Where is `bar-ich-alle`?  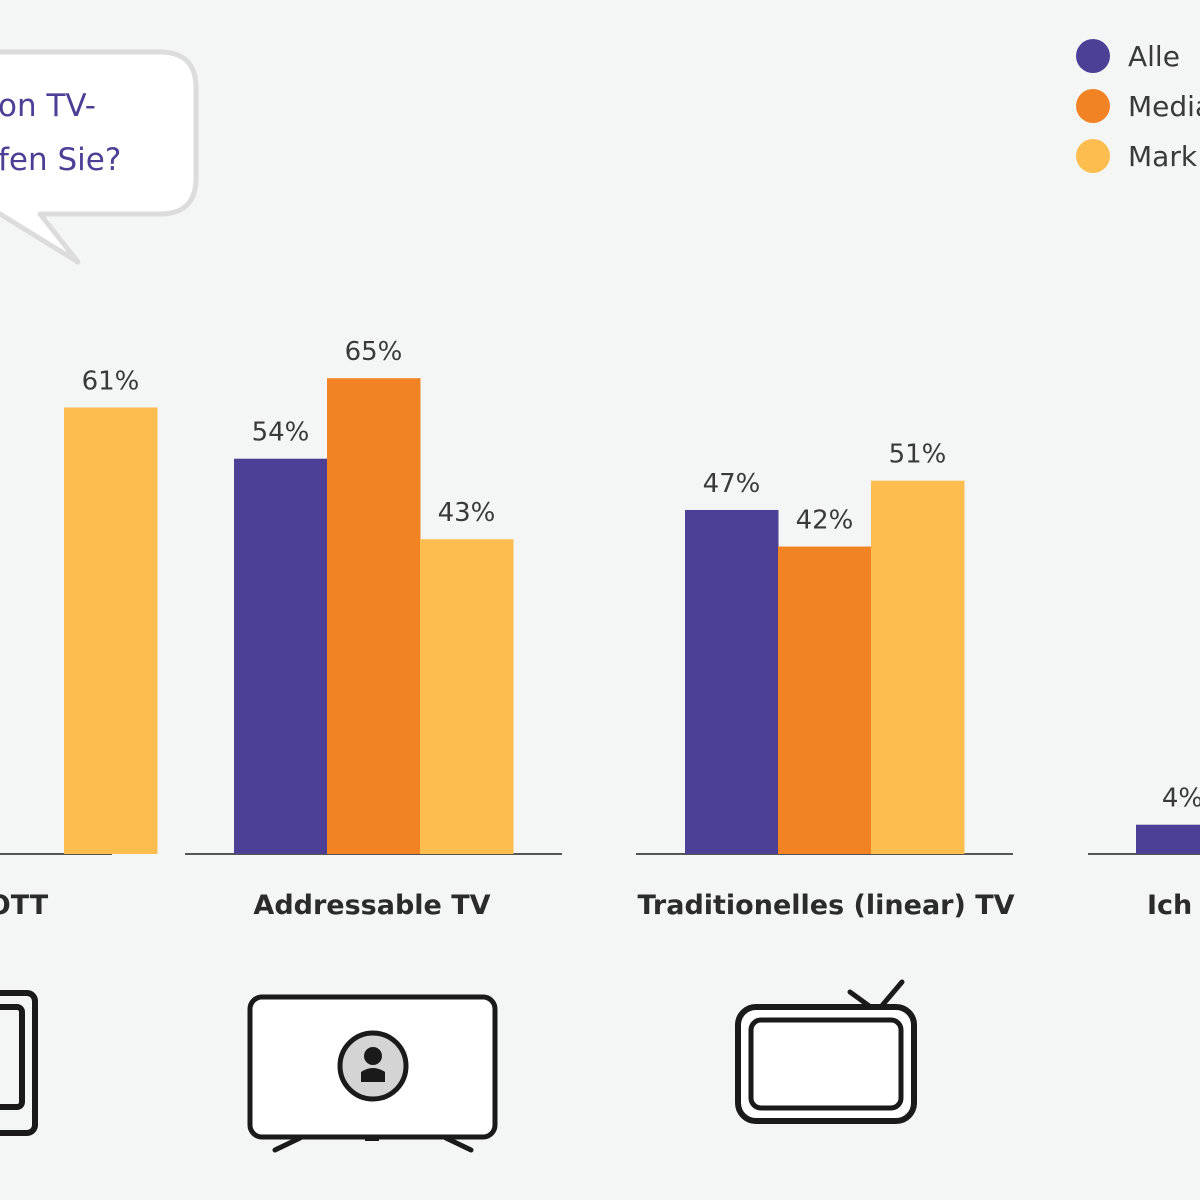 bar-ich-alle is located at coordinates (1168, 839).